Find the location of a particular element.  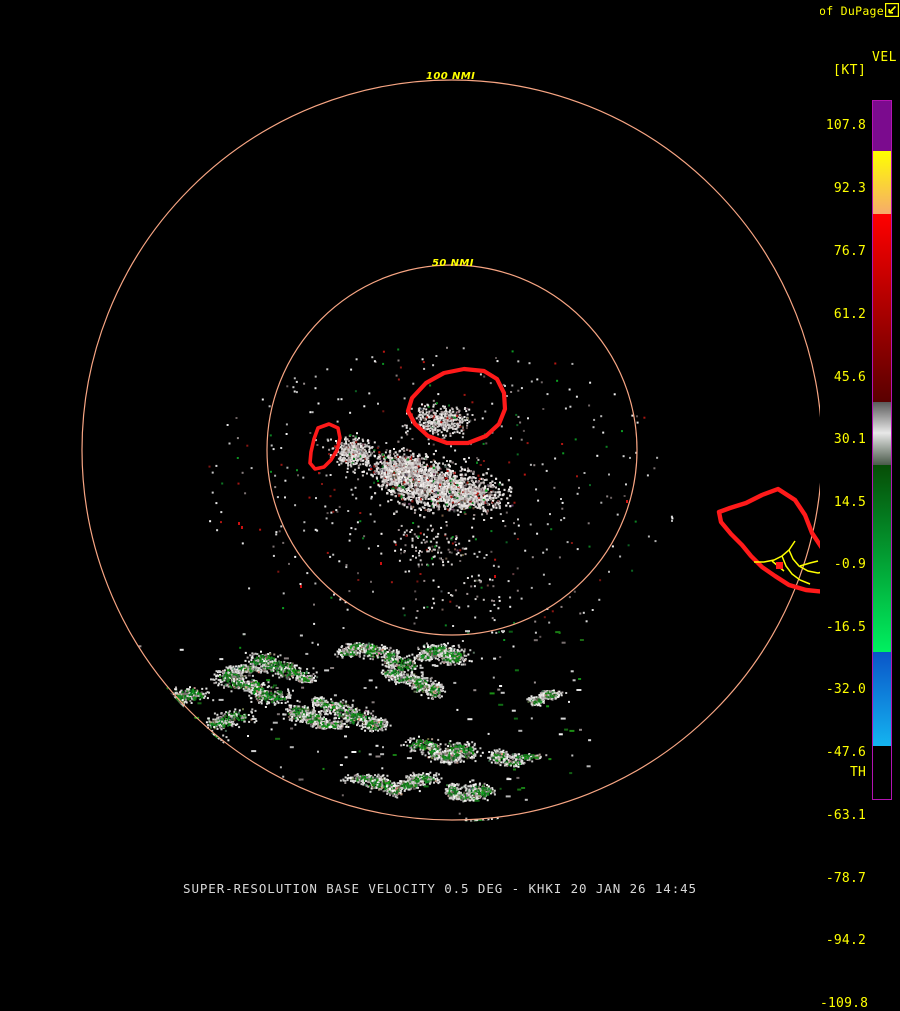

colorbar-tick-8: -16.5 is located at coordinates (843, 627).